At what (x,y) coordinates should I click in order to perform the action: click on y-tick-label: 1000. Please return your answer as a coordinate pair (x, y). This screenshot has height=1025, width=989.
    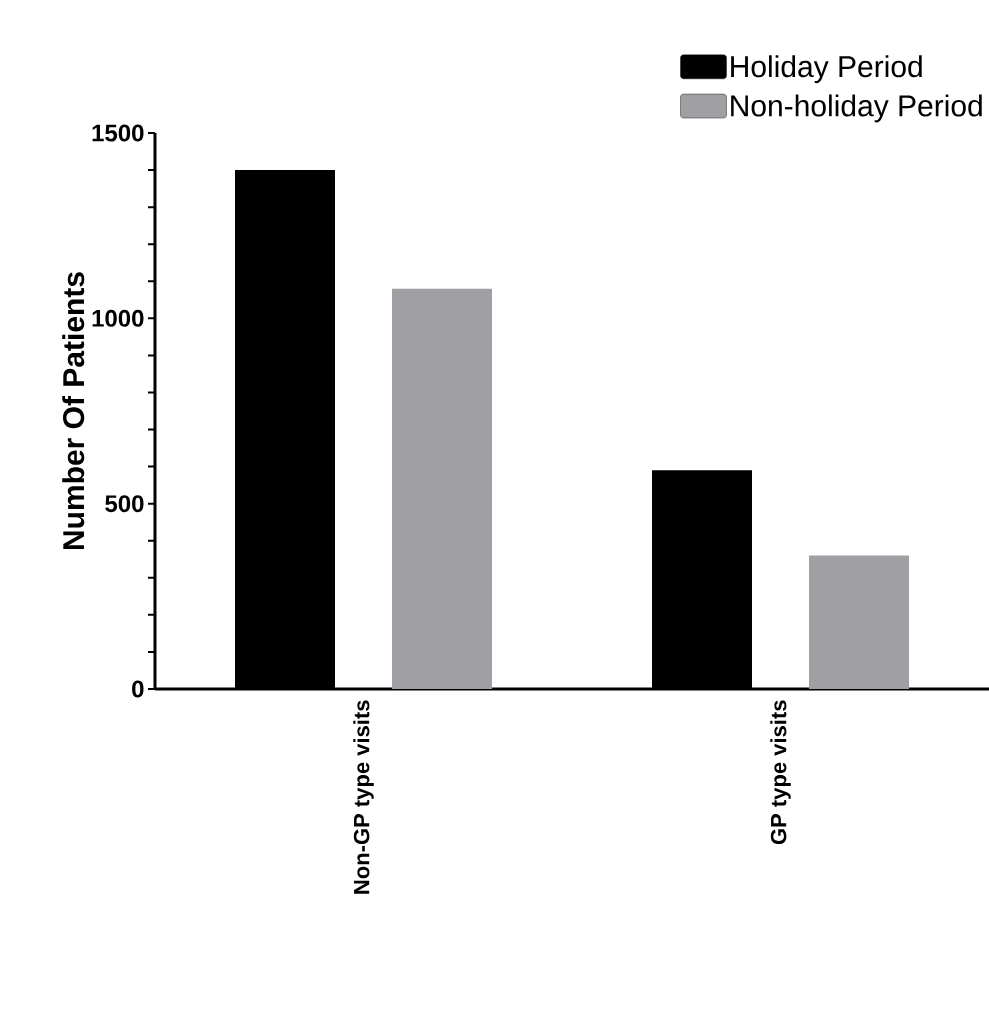
    Looking at the image, I should click on (118, 318).